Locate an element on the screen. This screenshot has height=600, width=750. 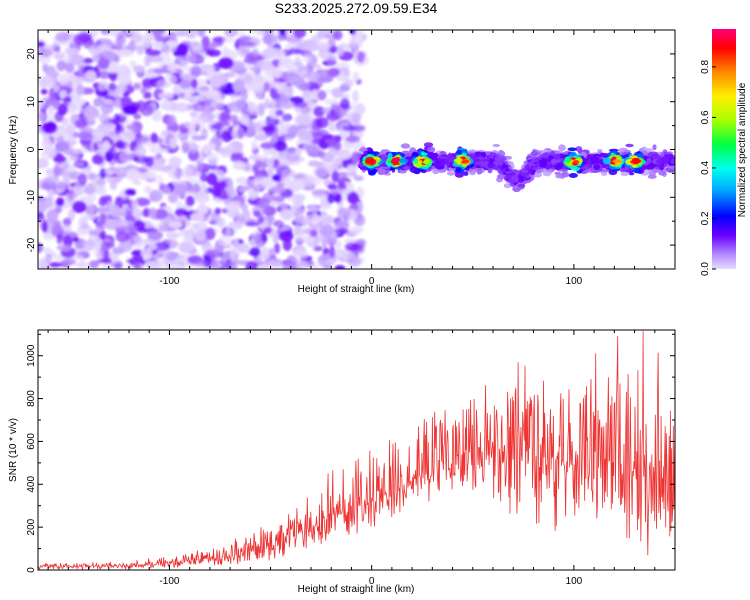
top-y-axis-label: Frequency (Hz) is located at coordinates (13, 150).